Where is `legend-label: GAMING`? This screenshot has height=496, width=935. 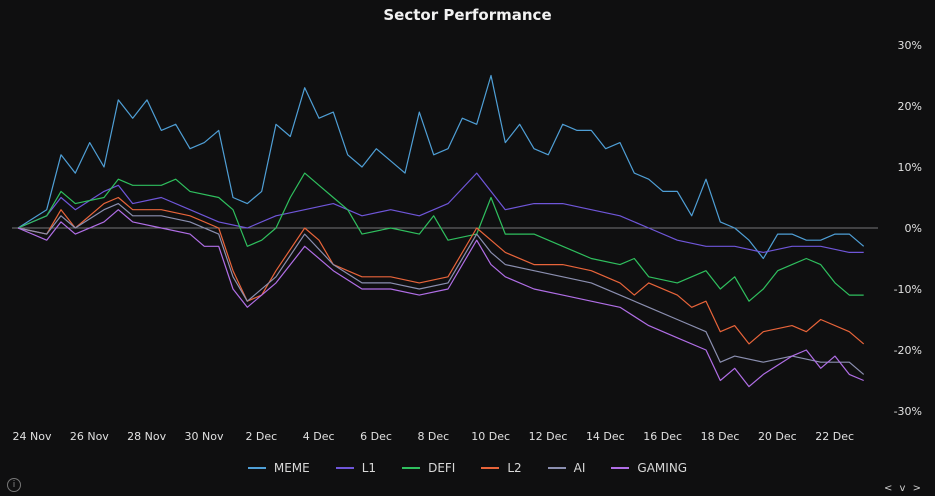
legend-label: GAMING is located at coordinates (662, 468).